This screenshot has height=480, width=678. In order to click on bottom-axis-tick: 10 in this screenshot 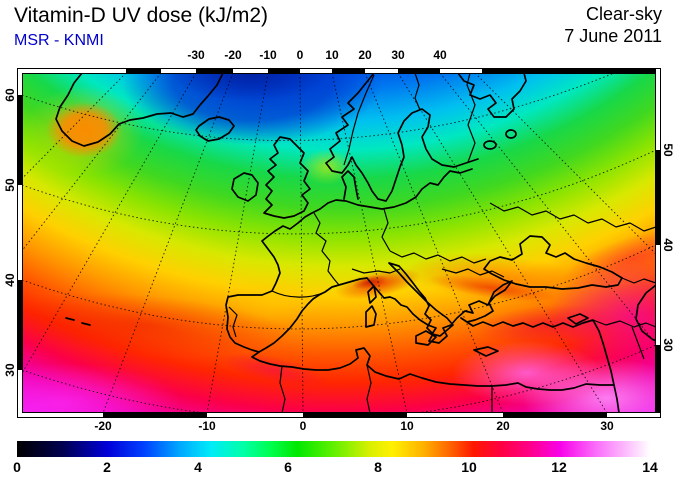, I will do `click(407, 426)`.